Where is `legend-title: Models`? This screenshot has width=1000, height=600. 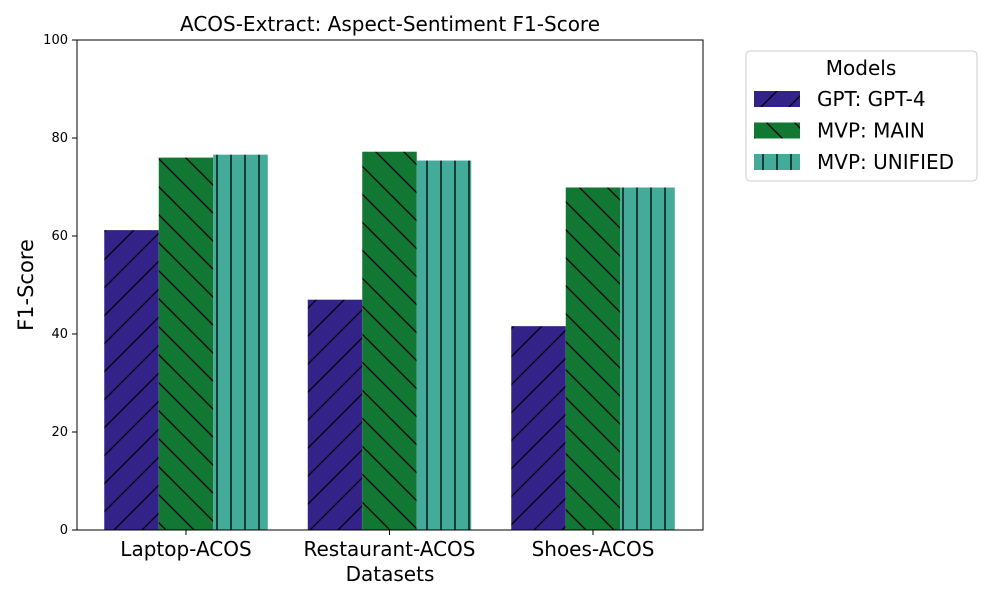
legend-title: Models is located at coordinates (861, 68).